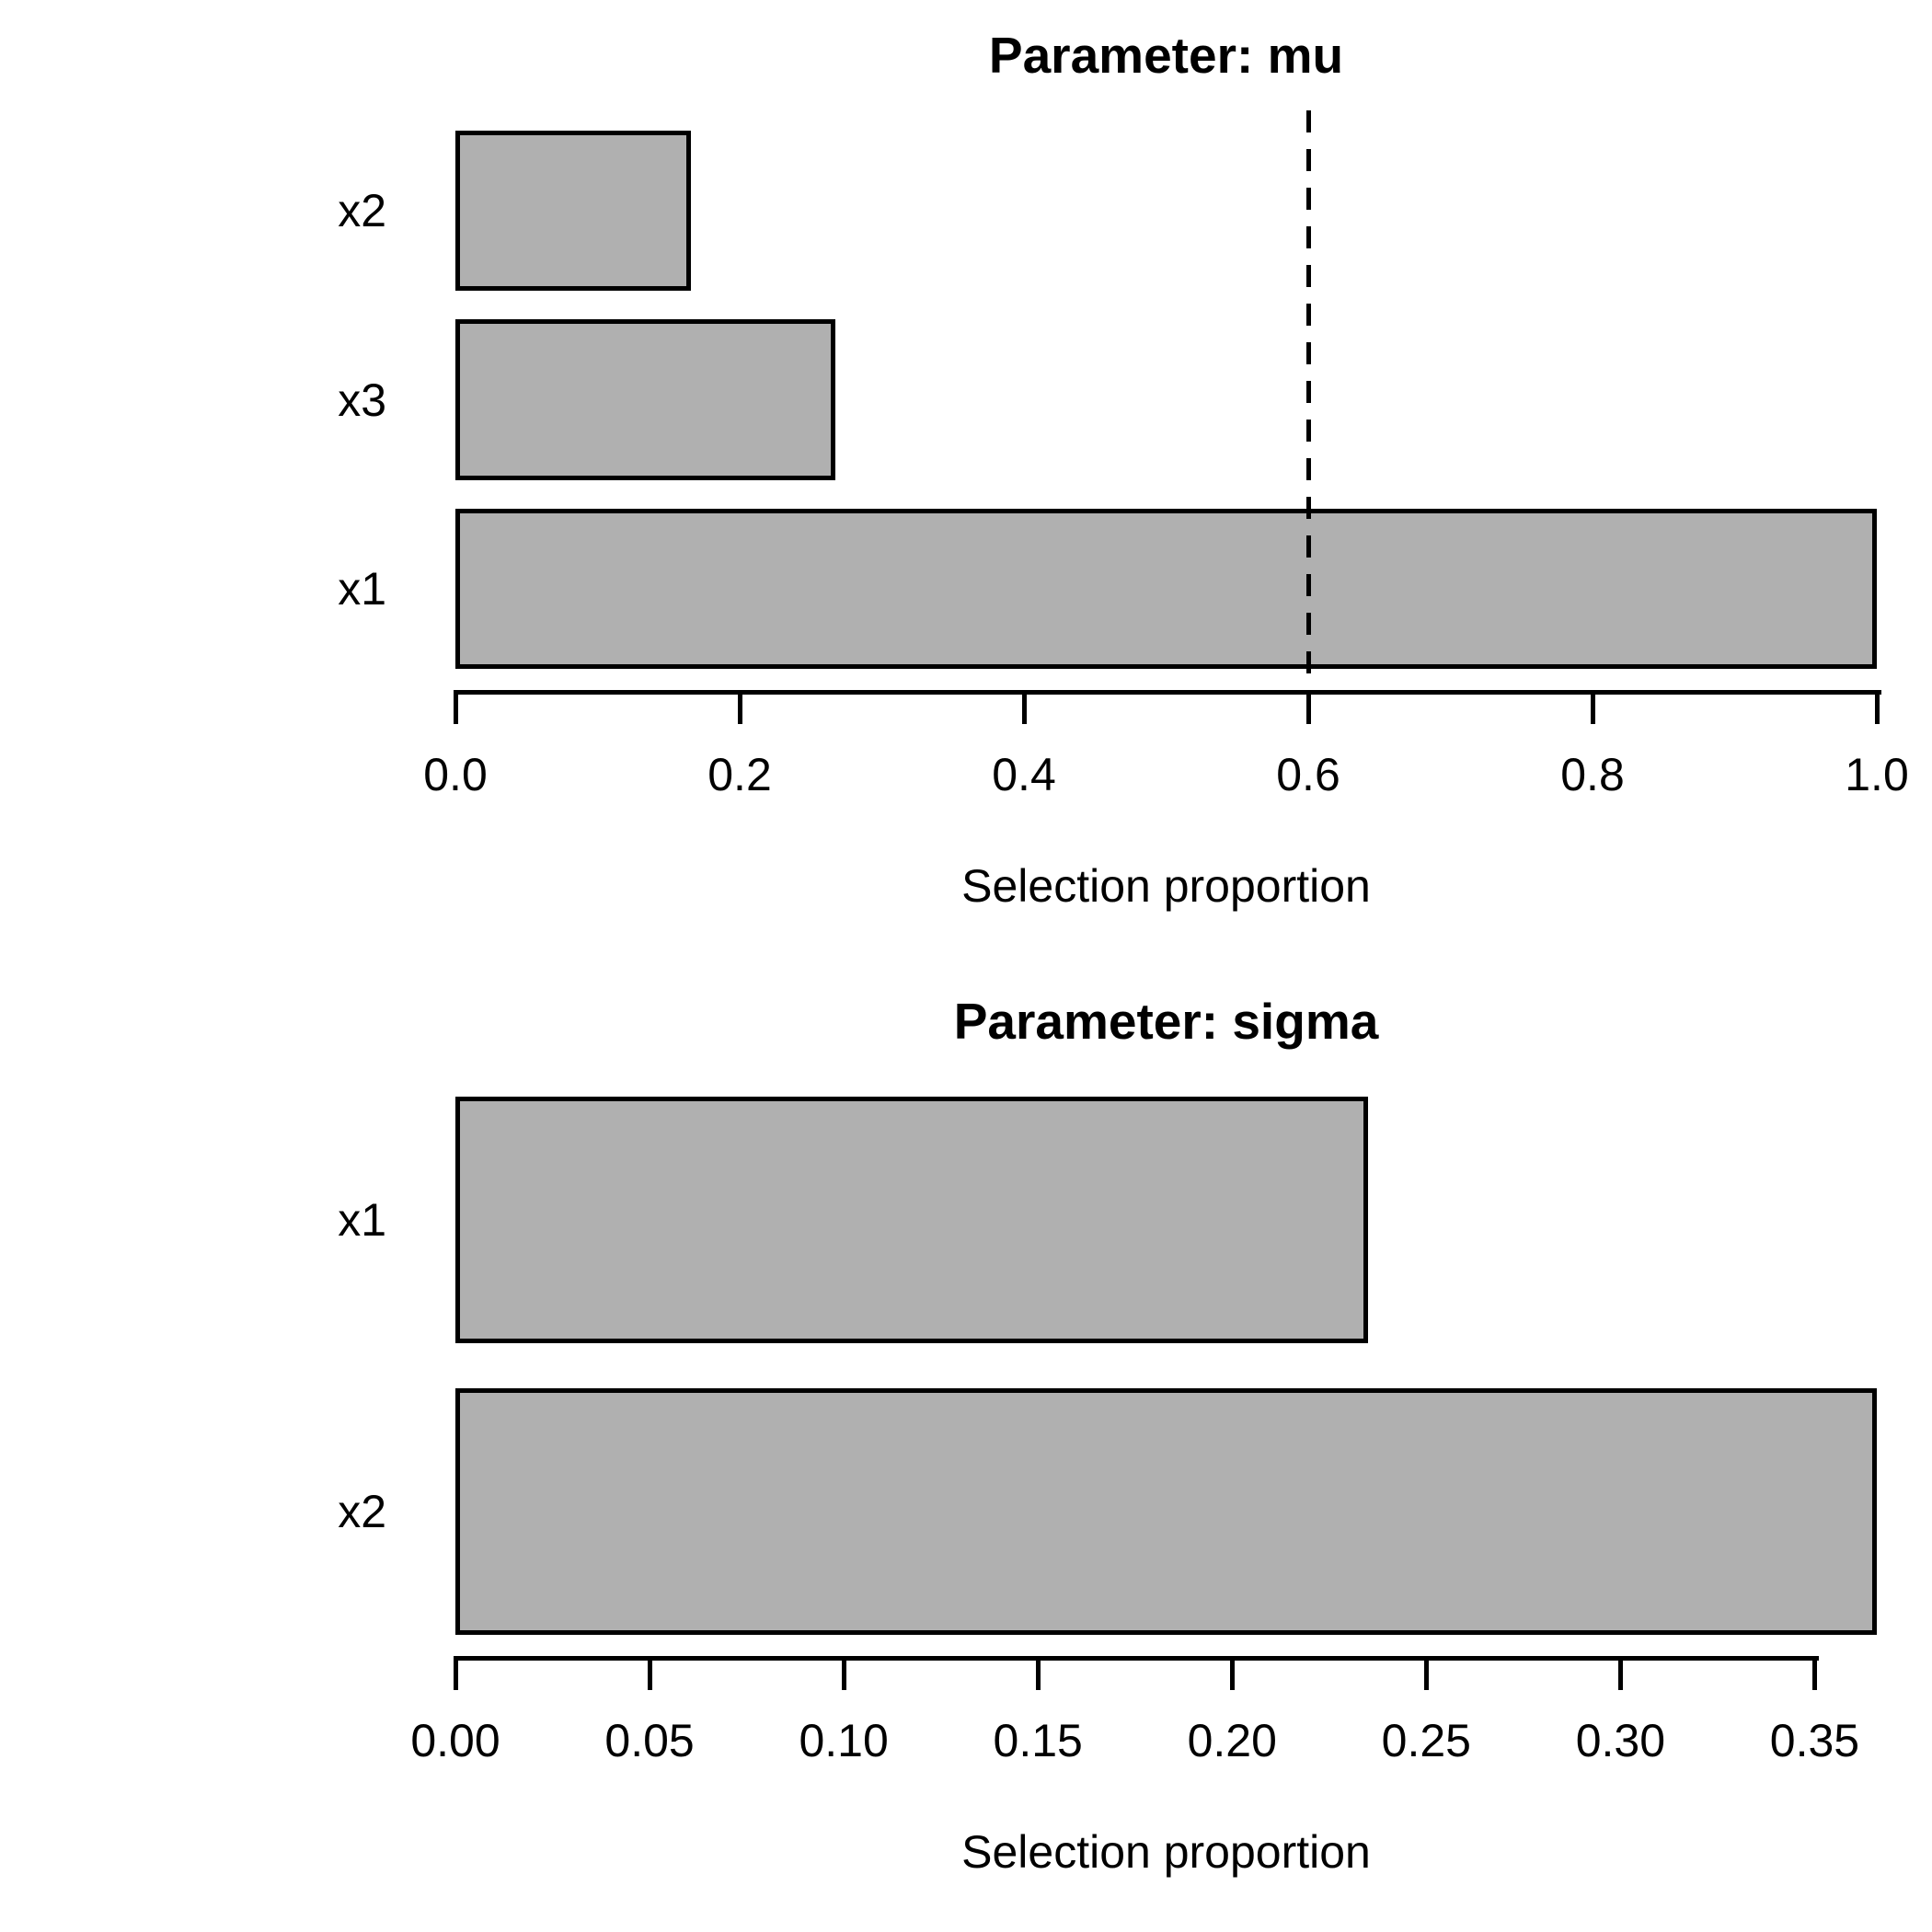  I want to click on x-axis-tick-label: 0.4, so click(1024, 774).